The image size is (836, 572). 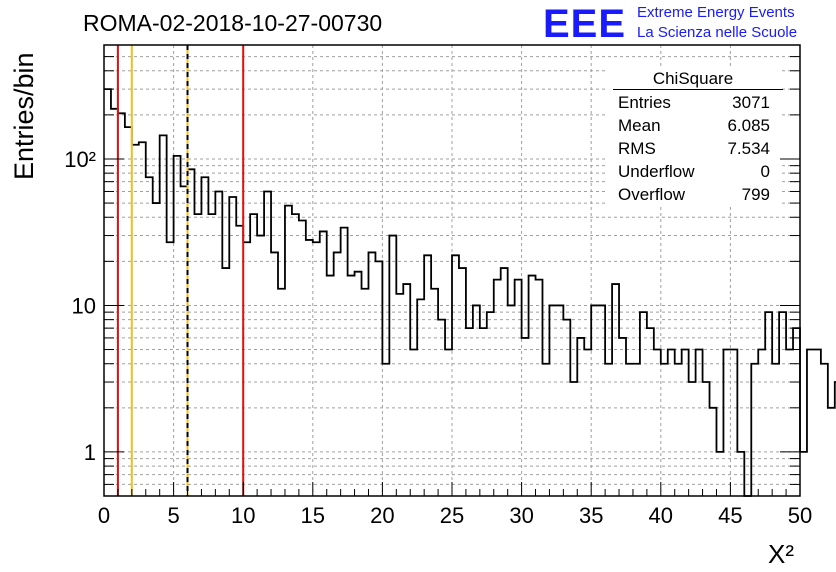 I want to click on x-tick-label: 45, so click(x=730, y=515).